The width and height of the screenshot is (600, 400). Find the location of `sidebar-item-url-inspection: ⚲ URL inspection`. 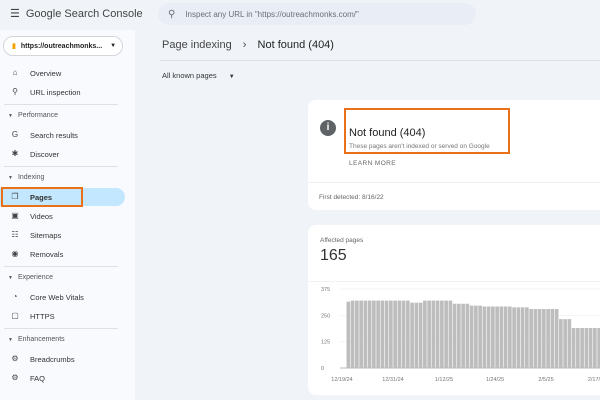

sidebar-item-url-inspection: ⚲ URL inspection is located at coordinates (62, 92).